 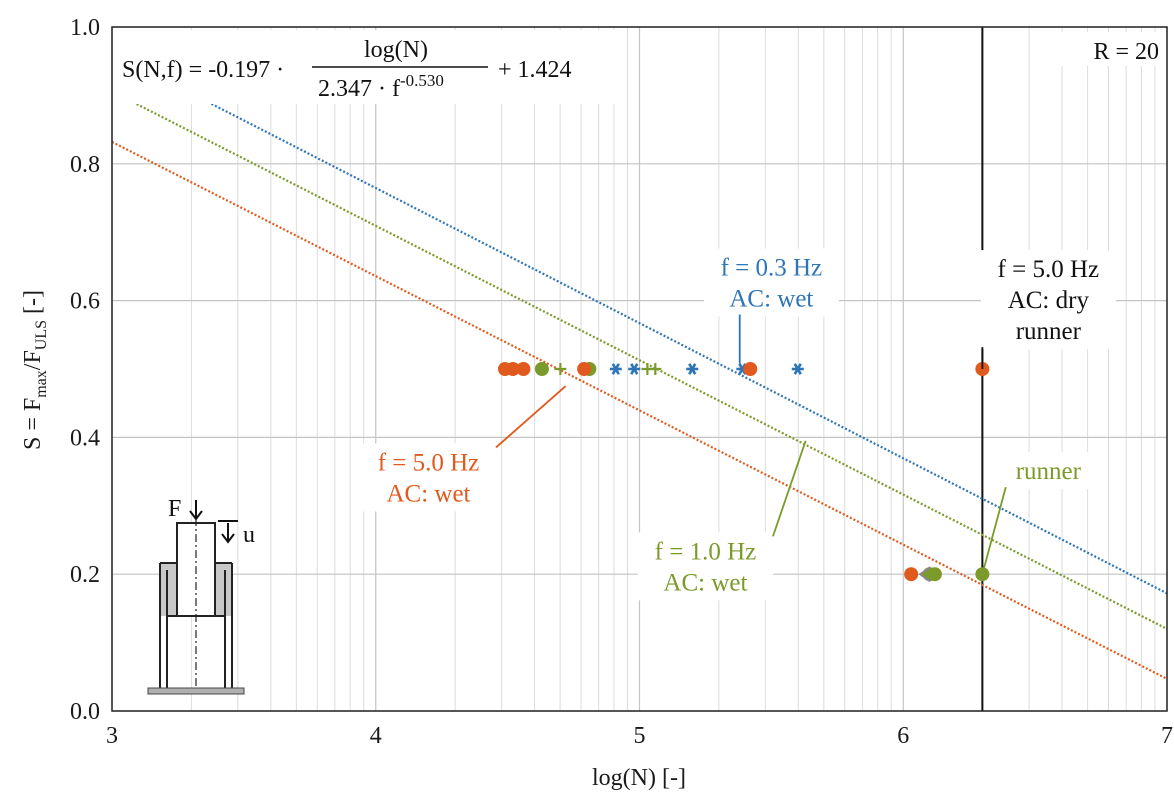 What do you see at coordinates (196, 691) in the screenshot?
I see `sketch-base` at bounding box center [196, 691].